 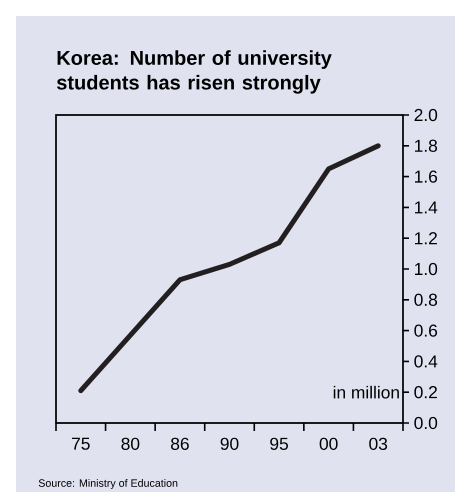 What do you see at coordinates (366, 392) in the screenshot?
I see `y-axis-title: in million` at bounding box center [366, 392].